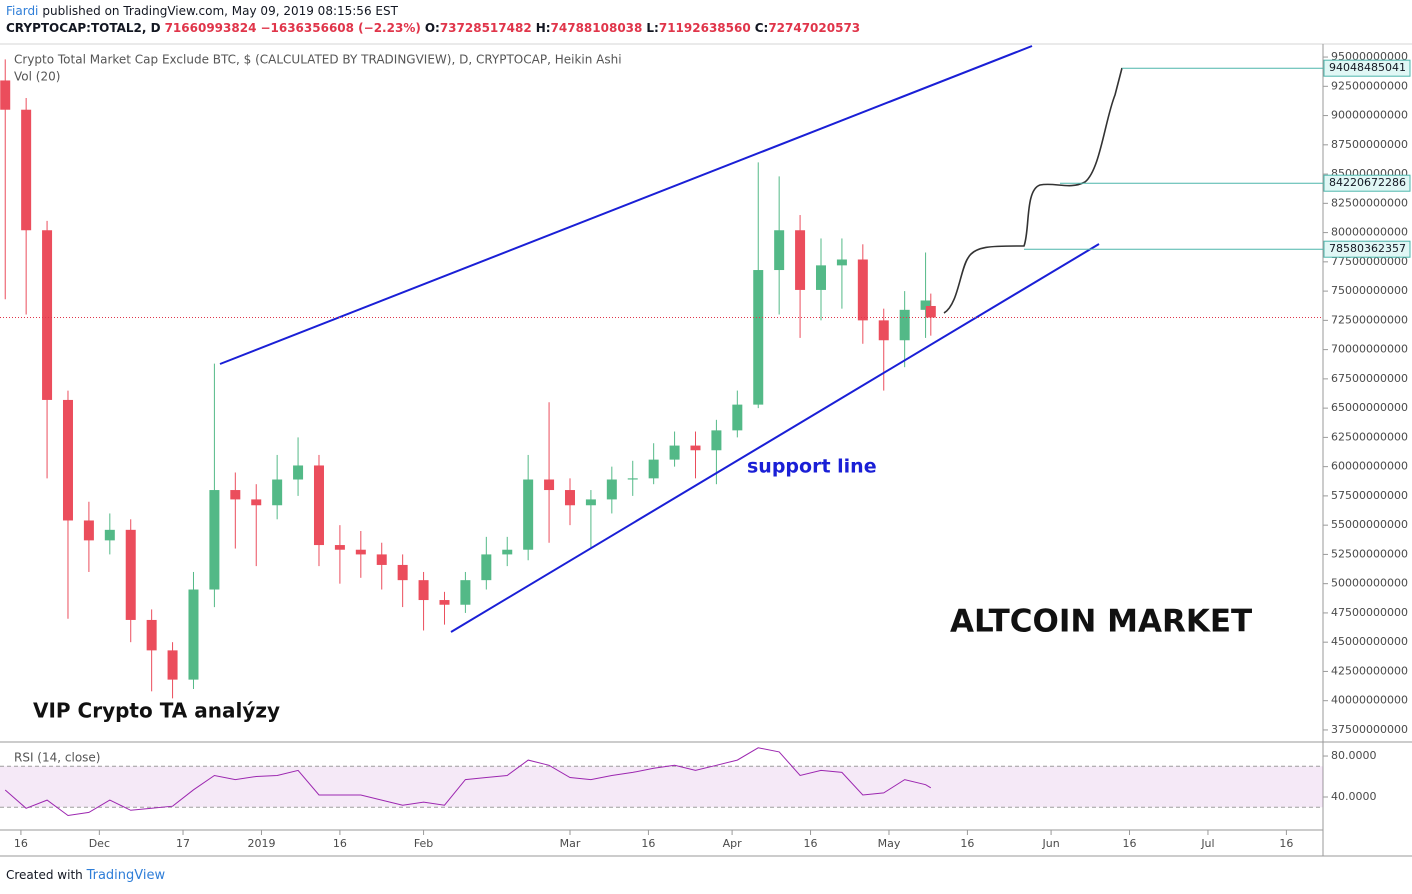 The image size is (1412, 894). What do you see at coordinates (126, 875) in the screenshot?
I see `brand: TradingView` at bounding box center [126, 875].